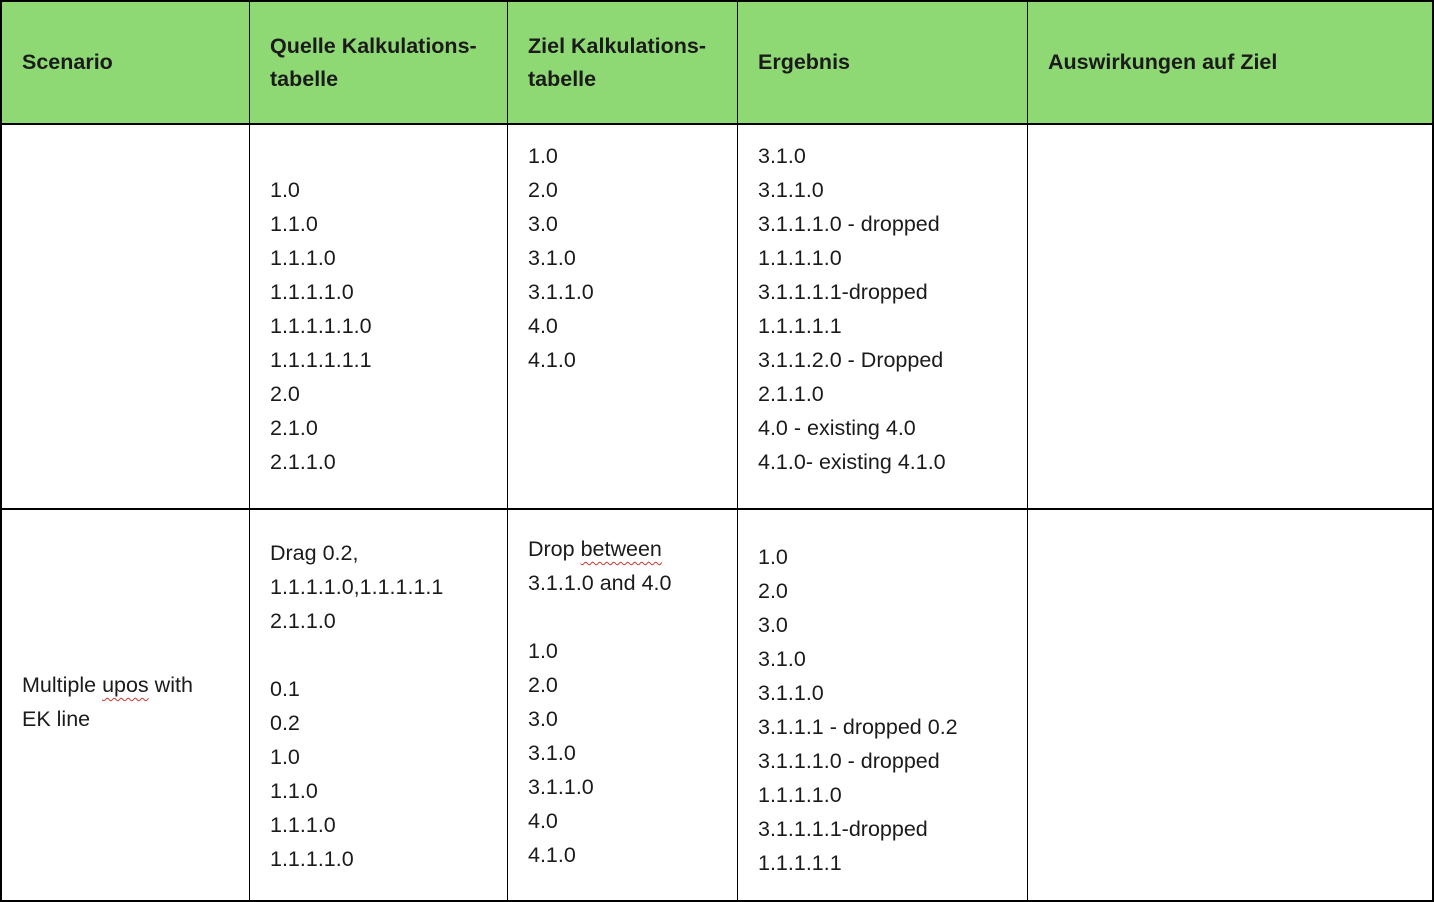  I want to click on text-line: 4.1.0, so click(623, 360).